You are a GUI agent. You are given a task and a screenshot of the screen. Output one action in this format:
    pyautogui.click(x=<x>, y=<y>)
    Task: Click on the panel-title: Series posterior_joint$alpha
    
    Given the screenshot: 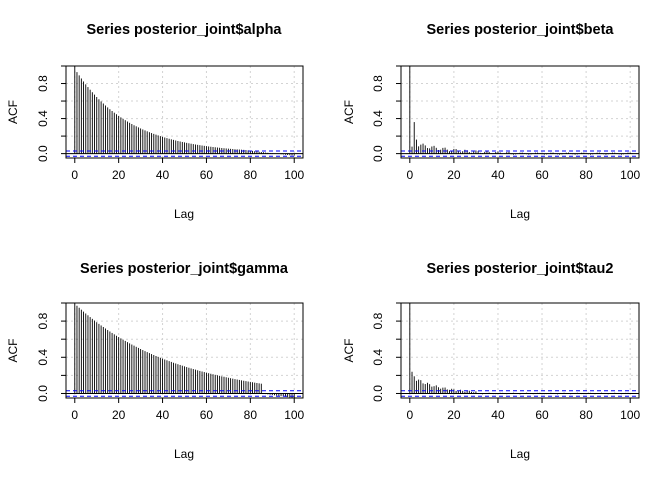 What is the action you would take?
    pyautogui.click(x=184, y=30)
    